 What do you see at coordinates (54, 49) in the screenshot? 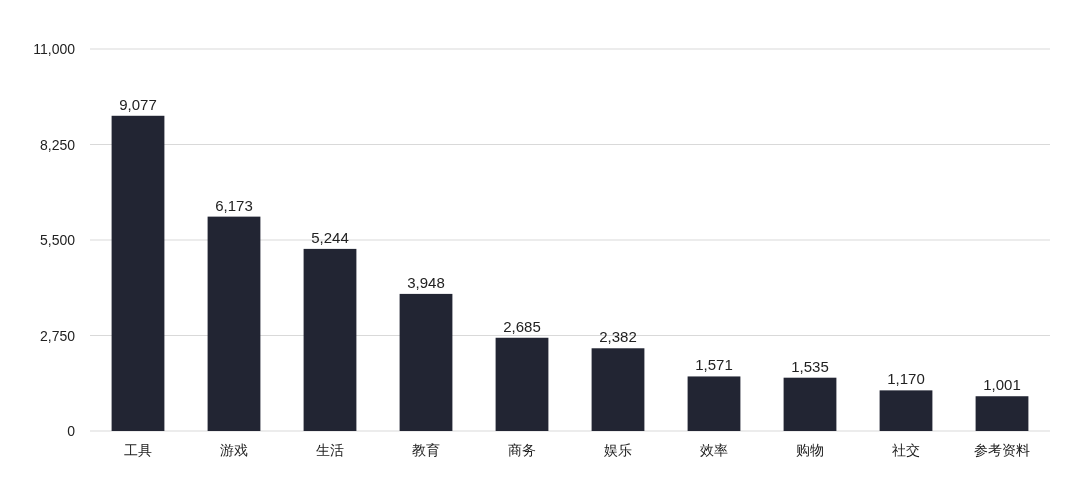
I see `y-tick-label: 11,000` at bounding box center [54, 49].